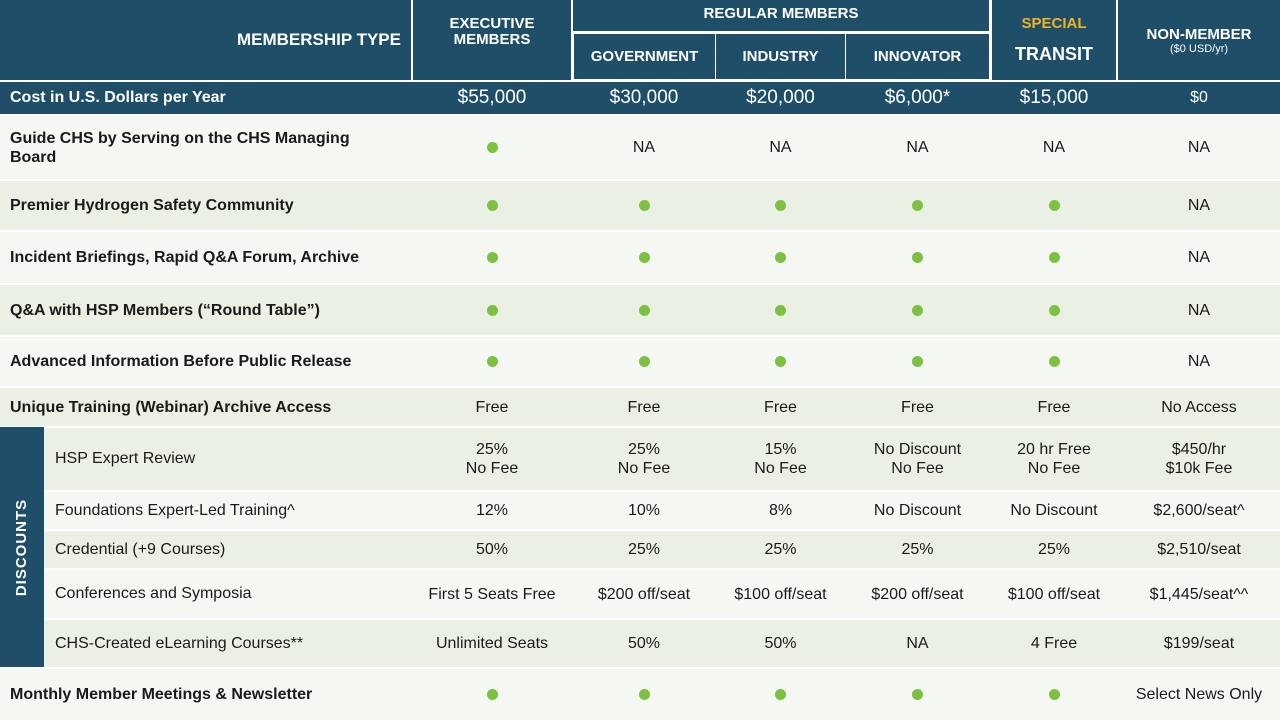  What do you see at coordinates (1054, 40) in the screenshot?
I see `header-special-transit: SPECIAL TRANSIT` at bounding box center [1054, 40].